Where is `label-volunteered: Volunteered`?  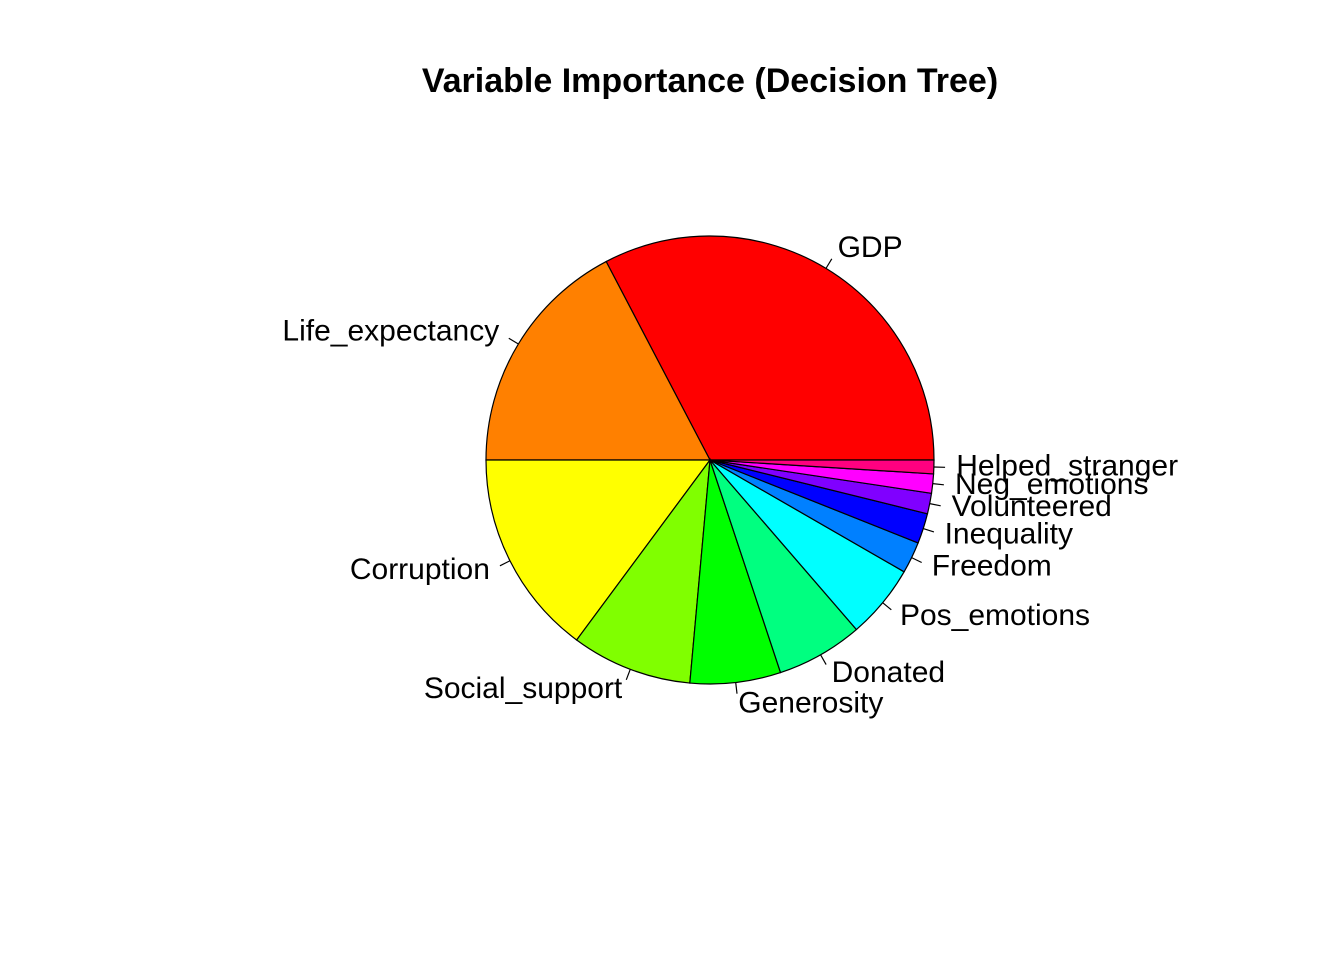
label-volunteered: Volunteered is located at coordinates (1032, 506).